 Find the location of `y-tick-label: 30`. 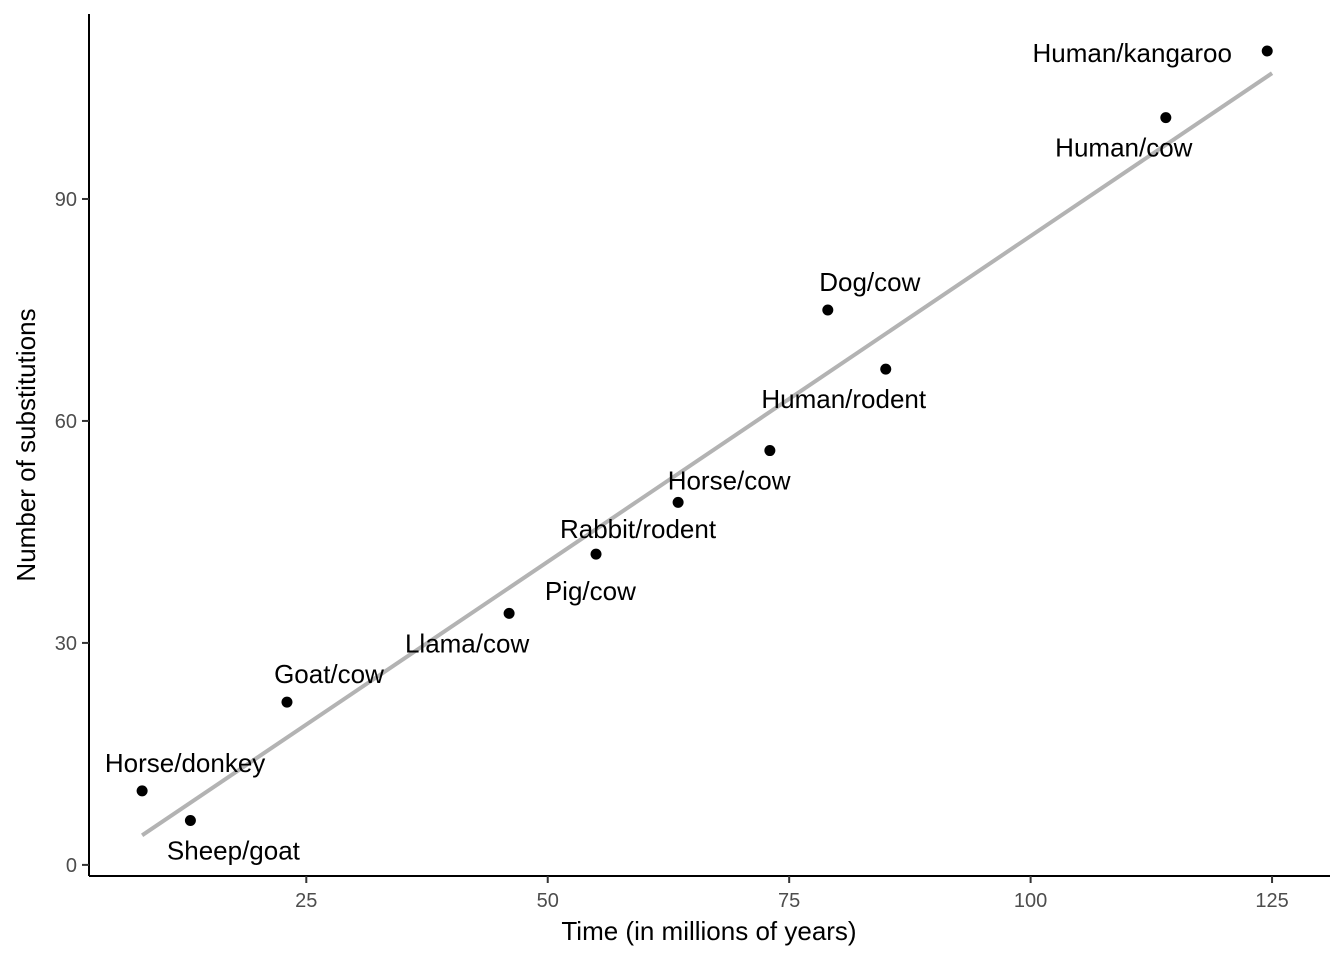

y-tick-label: 30 is located at coordinates (66, 644).